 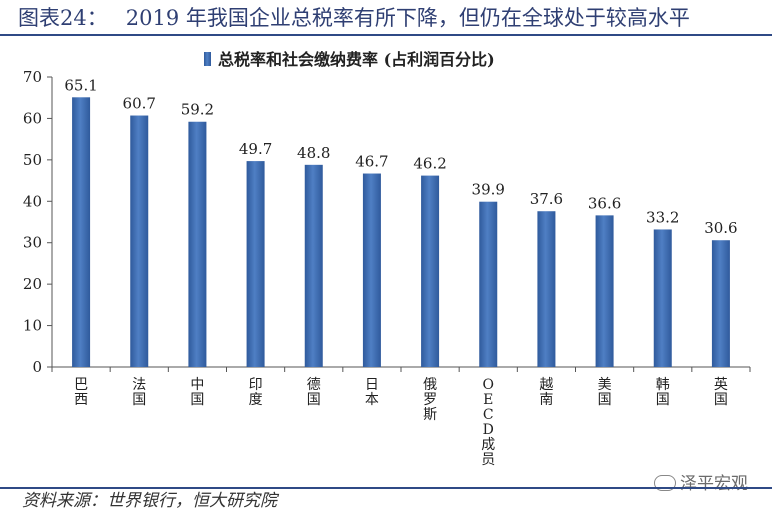 I want to click on data-label: 30.6, so click(x=720, y=228).